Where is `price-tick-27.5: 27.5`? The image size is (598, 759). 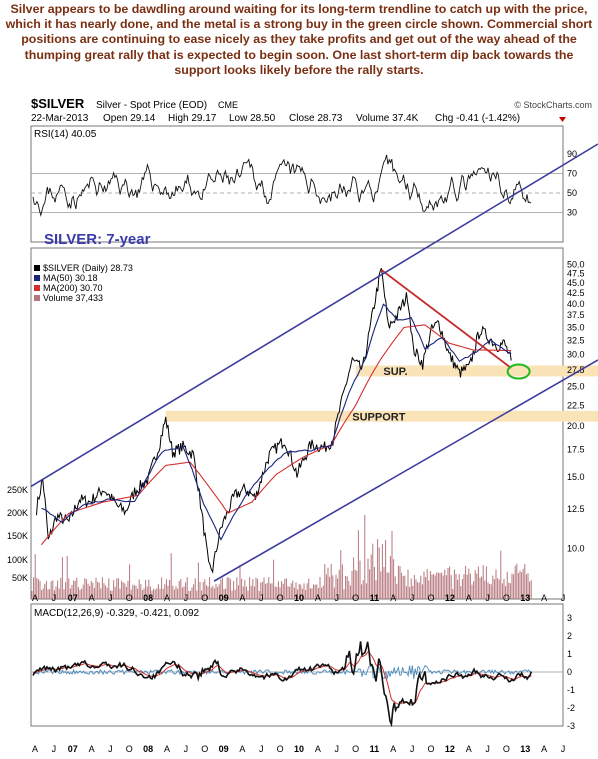
price-tick-27.5: 27.5 is located at coordinates (576, 370).